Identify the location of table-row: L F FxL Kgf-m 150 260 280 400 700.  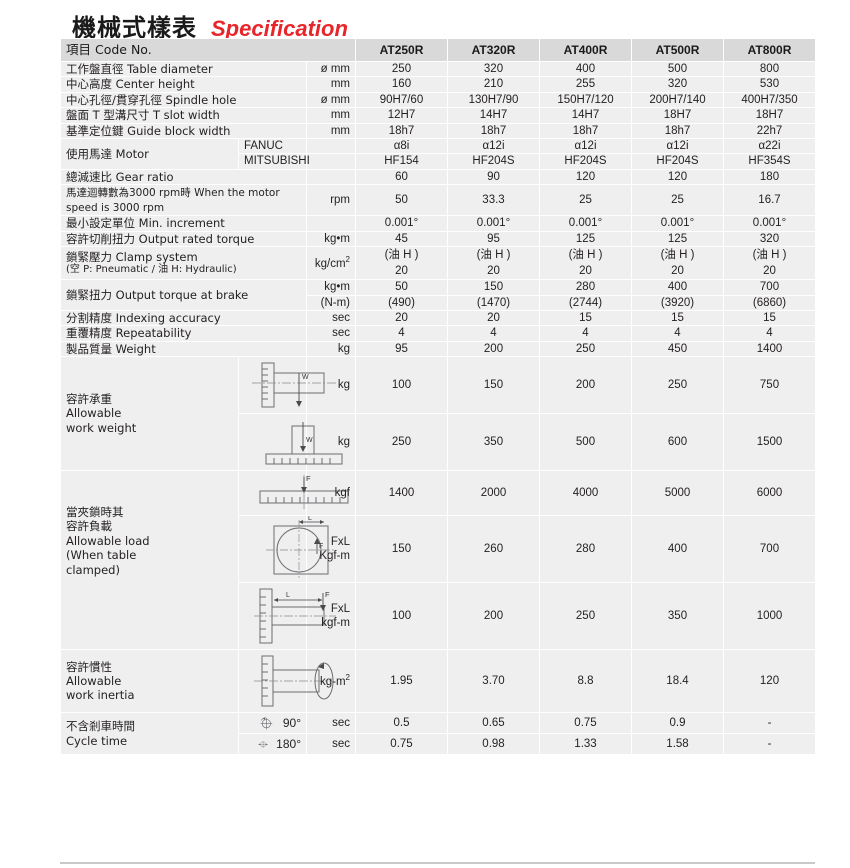
(438, 549).